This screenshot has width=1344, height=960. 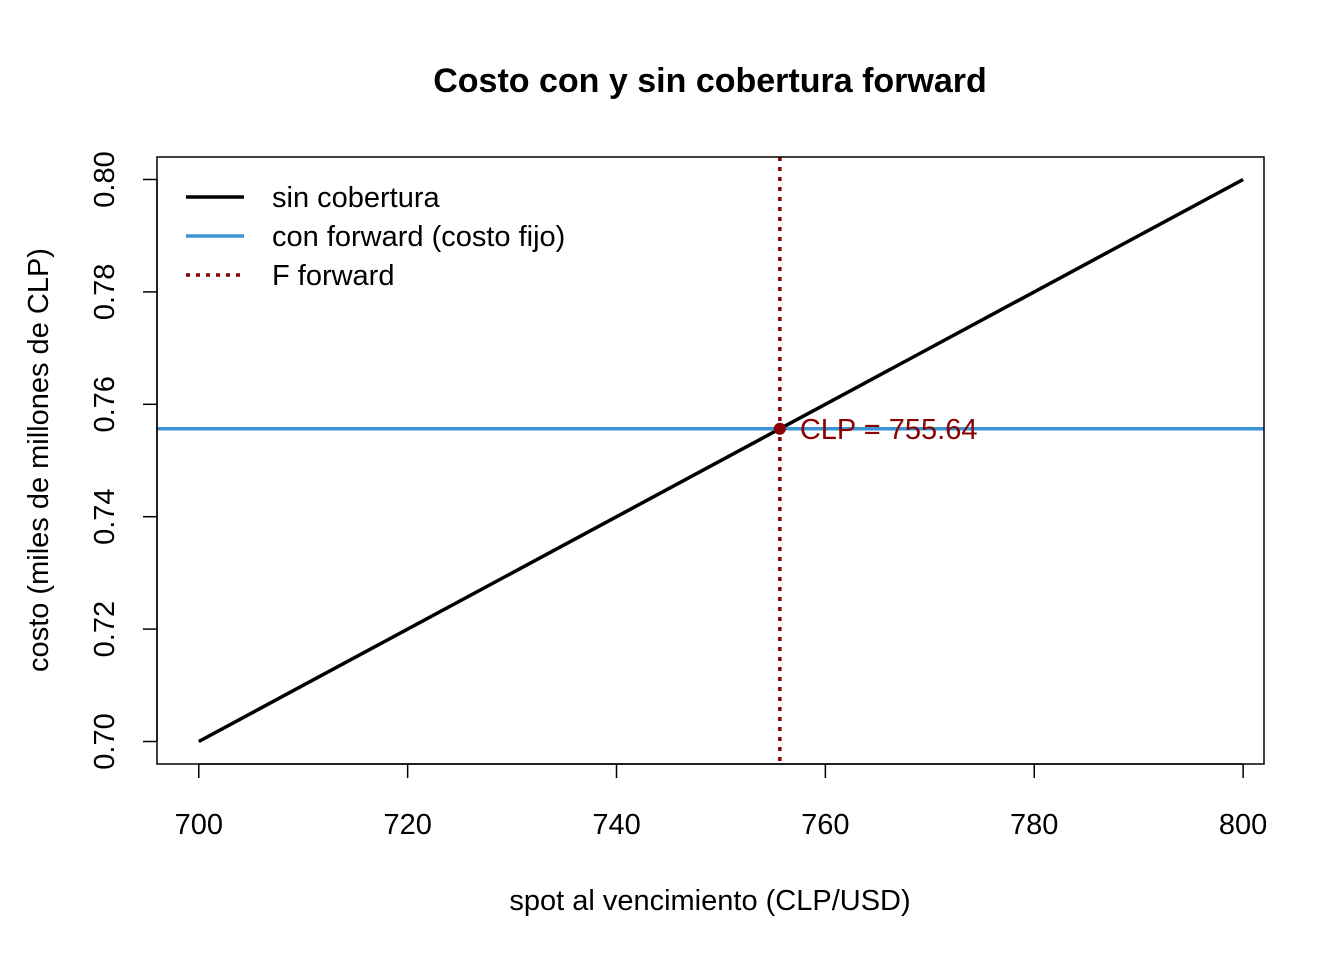 What do you see at coordinates (105, 179) in the screenshot?
I see `y-tick-label: 0.80` at bounding box center [105, 179].